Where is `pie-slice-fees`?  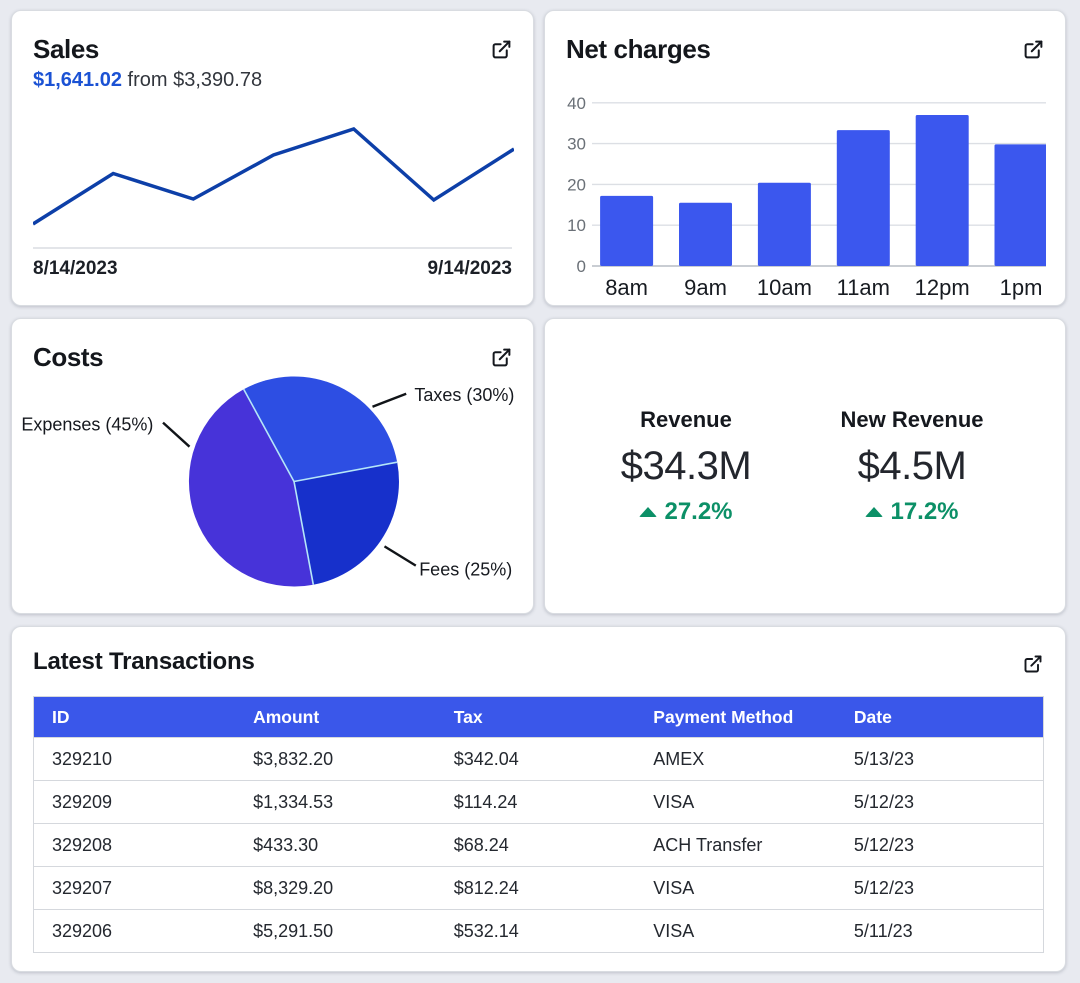
pie-slice-fees is located at coordinates (346, 523).